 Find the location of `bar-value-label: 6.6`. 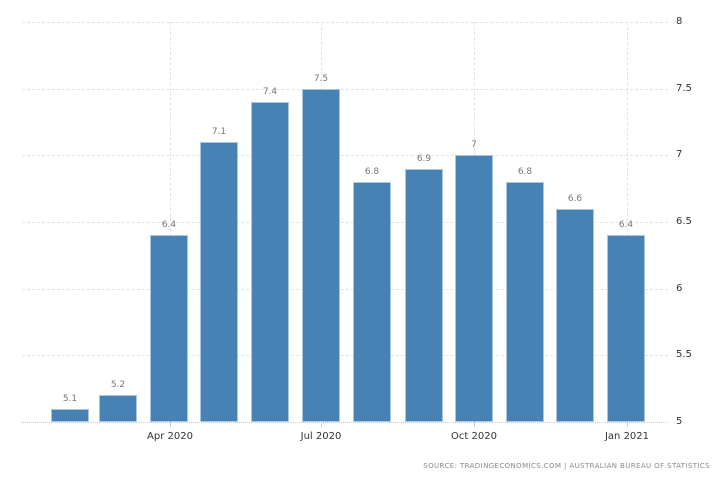

bar-value-label: 6.6 is located at coordinates (575, 198).